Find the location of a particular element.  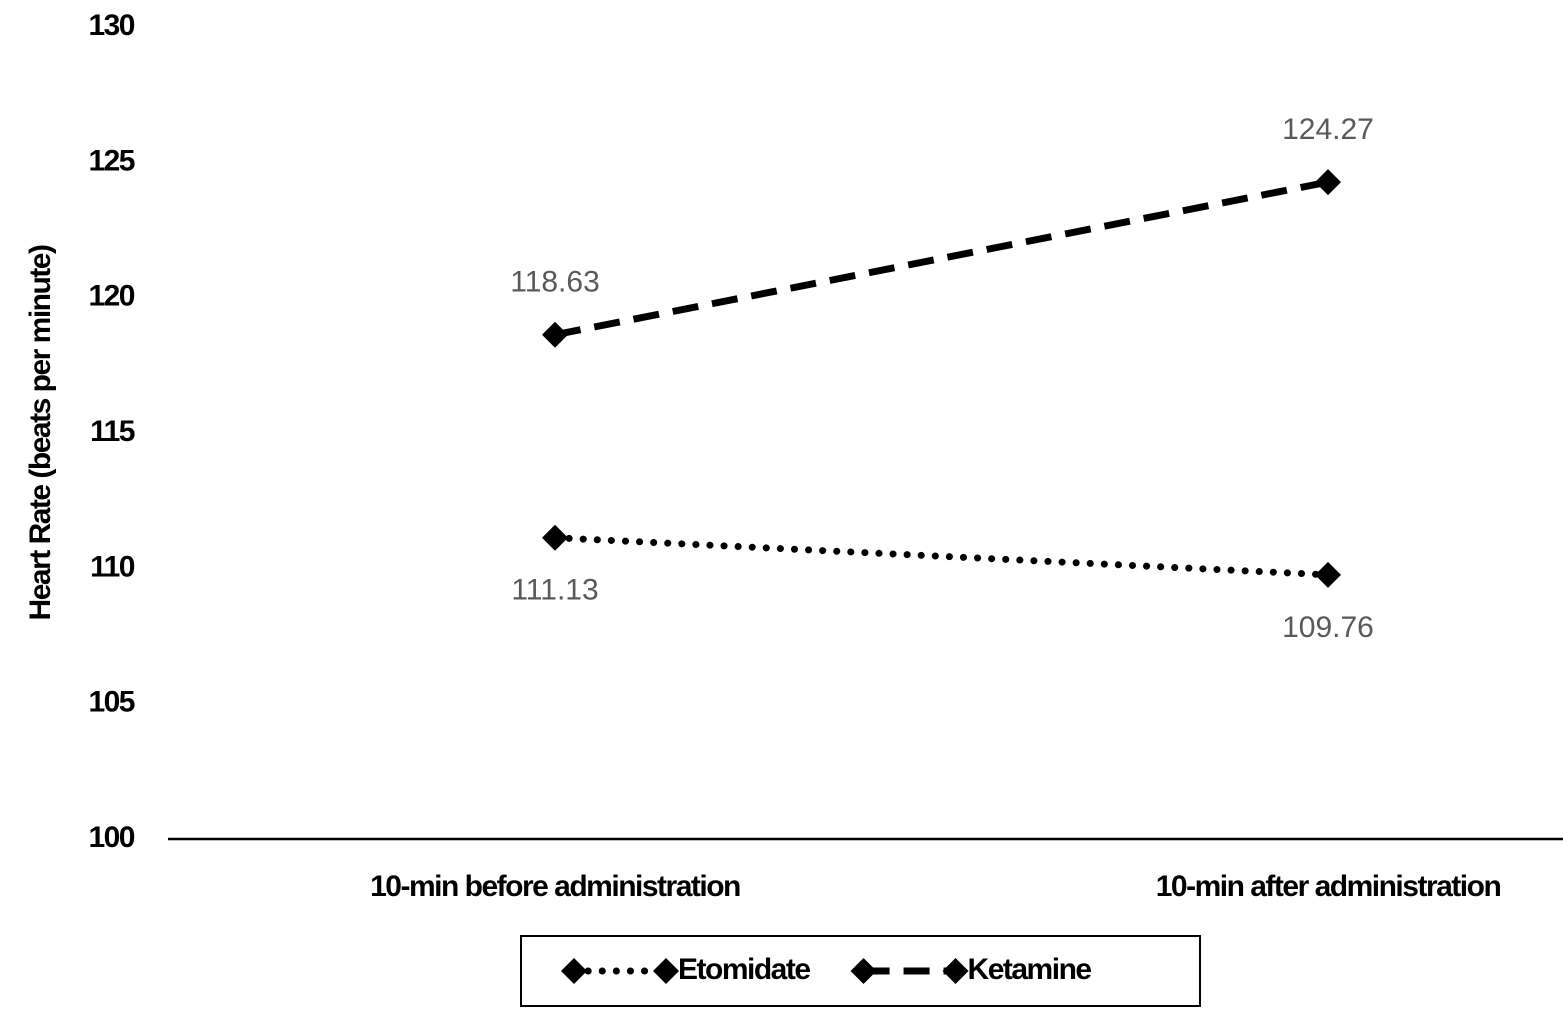

data-label: 109.76 is located at coordinates (1328, 627).